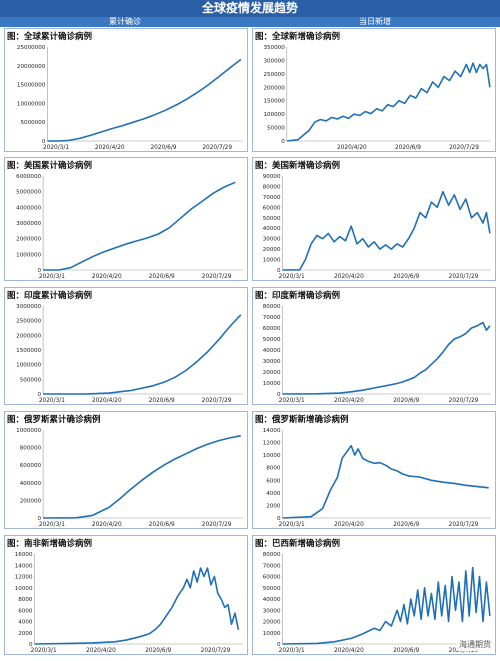 Image resolution: width=500 pixels, height=661 pixels. I want to click on y-tick-label: 6000, so click(25, 611).